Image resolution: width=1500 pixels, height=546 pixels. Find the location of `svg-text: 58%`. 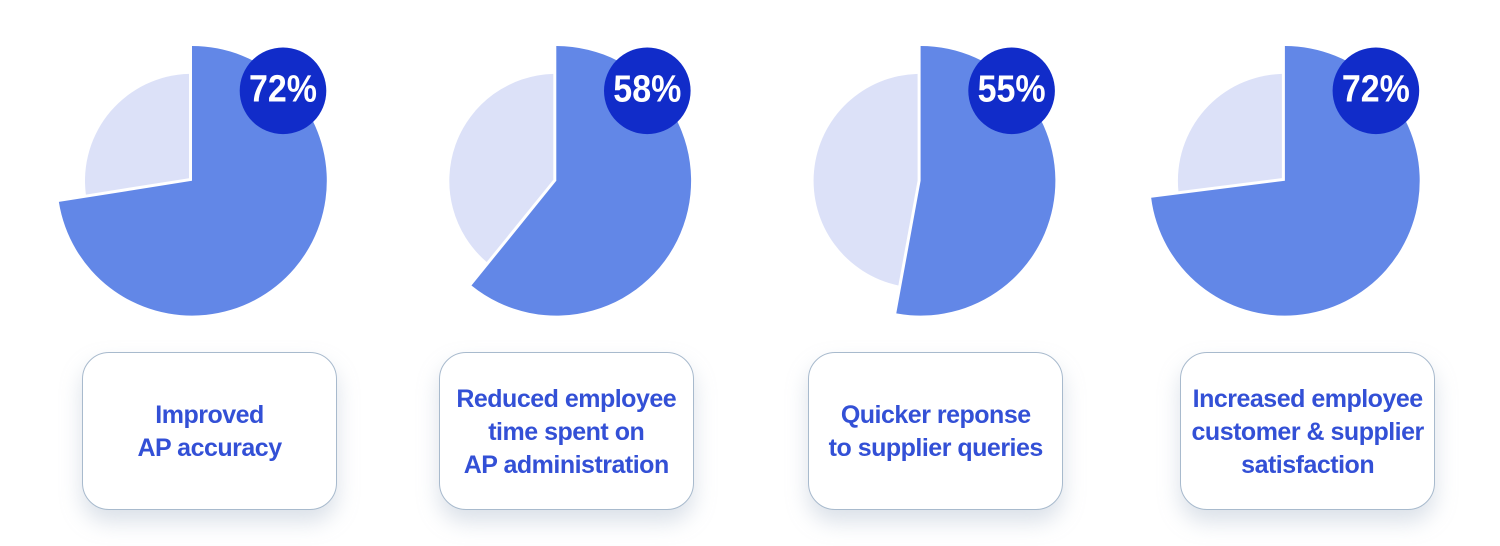

svg-text: 58% is located at coordinates (647, 90).